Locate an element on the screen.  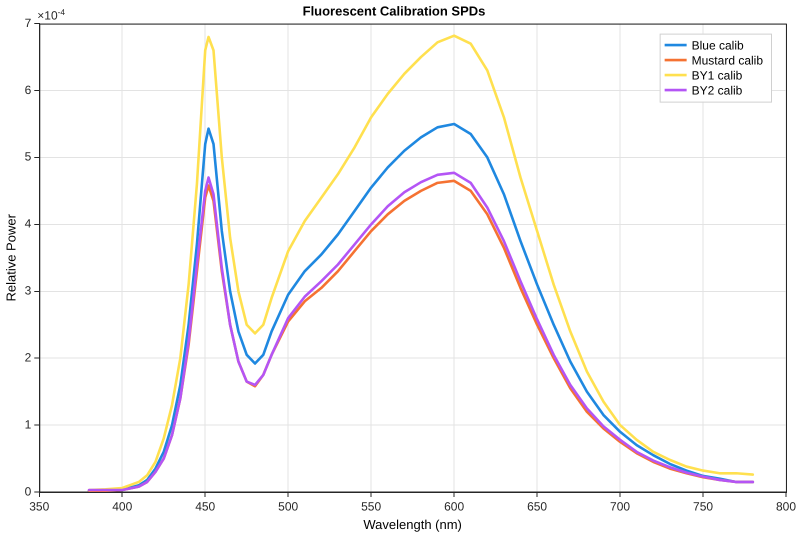
y-tick-label: 3 is located at coordinates (28, 291).